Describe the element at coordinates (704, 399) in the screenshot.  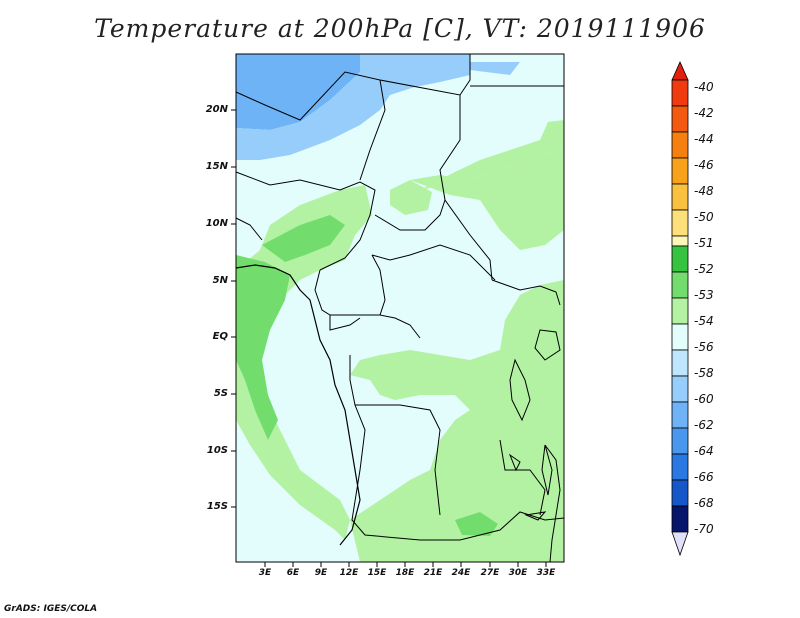
I see `colorbar-label: -60` at that location.